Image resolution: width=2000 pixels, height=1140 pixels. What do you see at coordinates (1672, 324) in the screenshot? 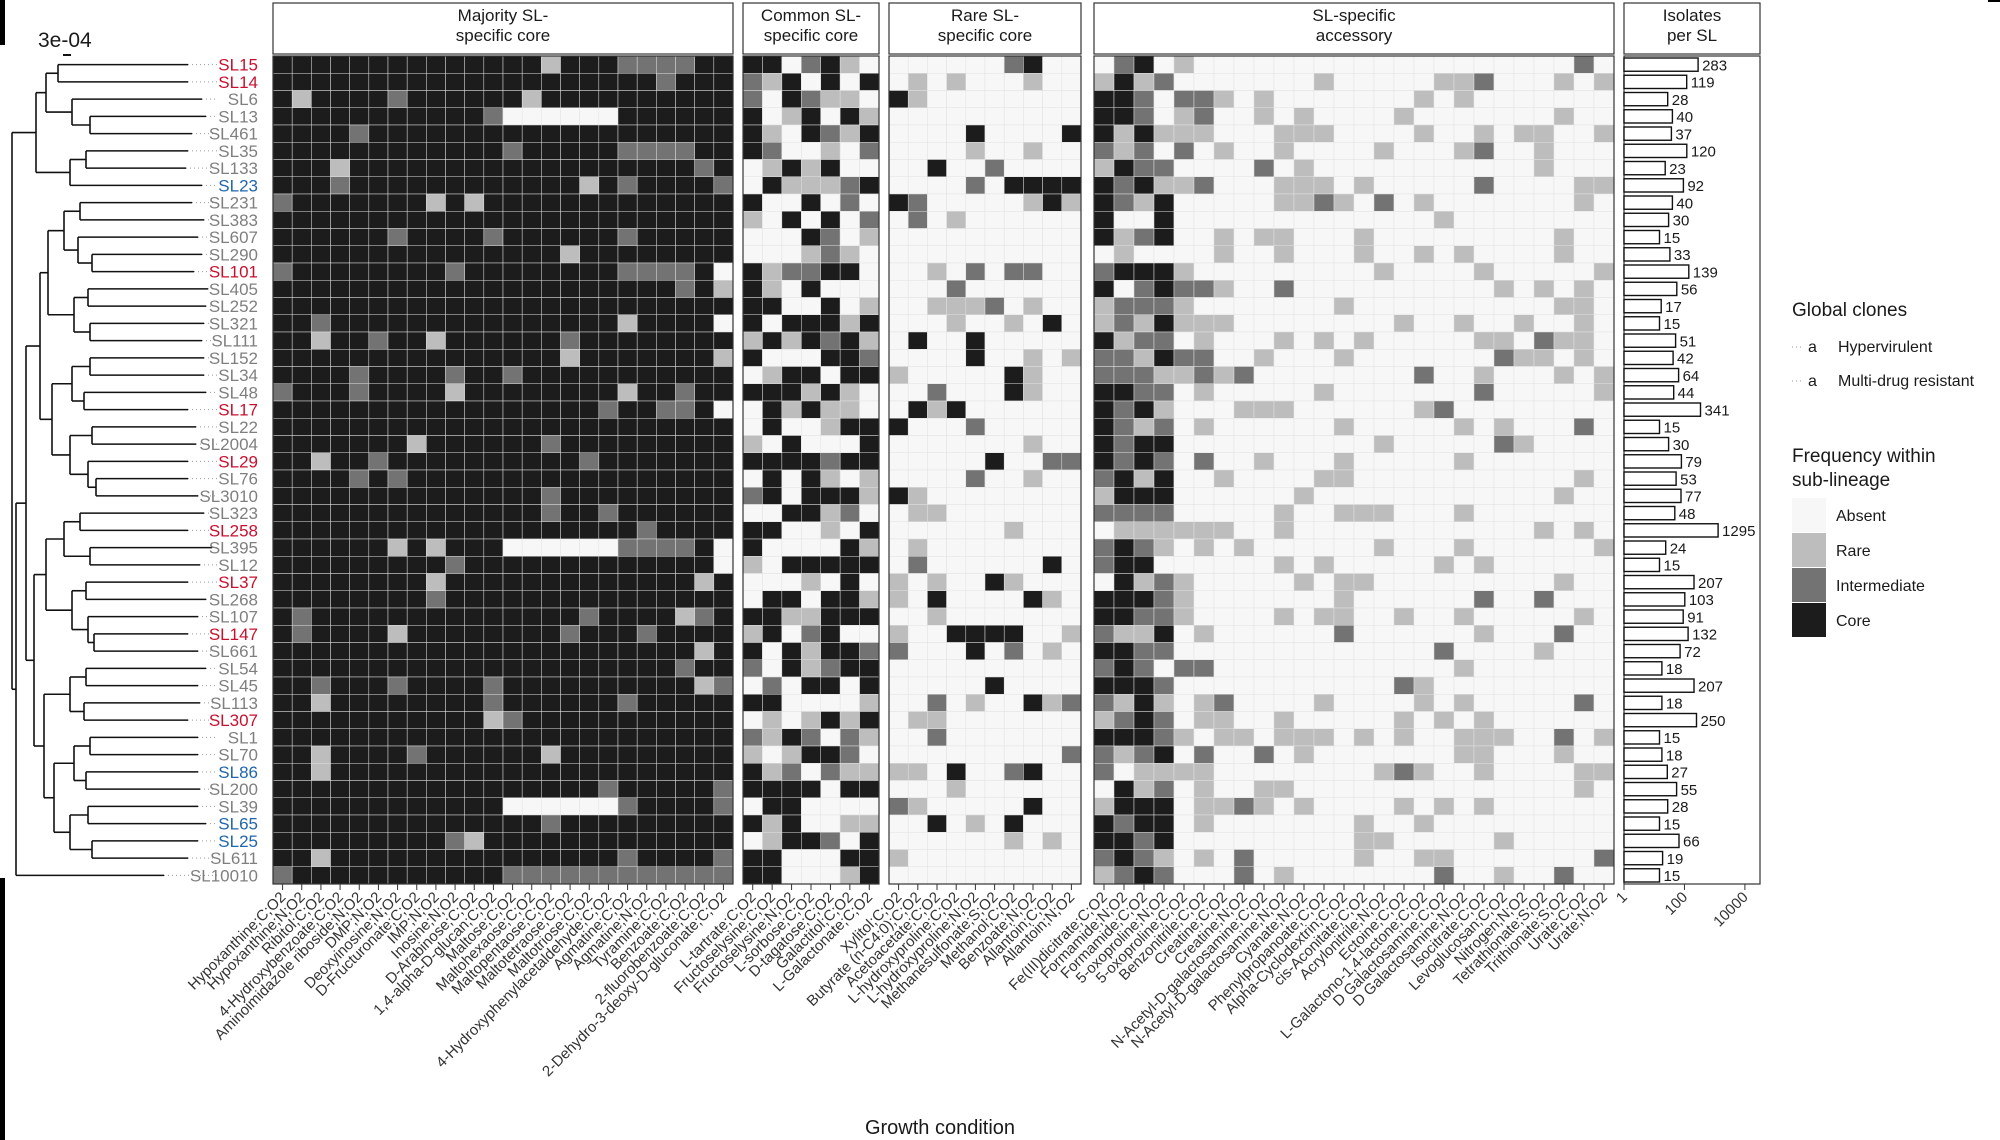
I see `isolates-count: 15` at bounding box center [1672, 324].